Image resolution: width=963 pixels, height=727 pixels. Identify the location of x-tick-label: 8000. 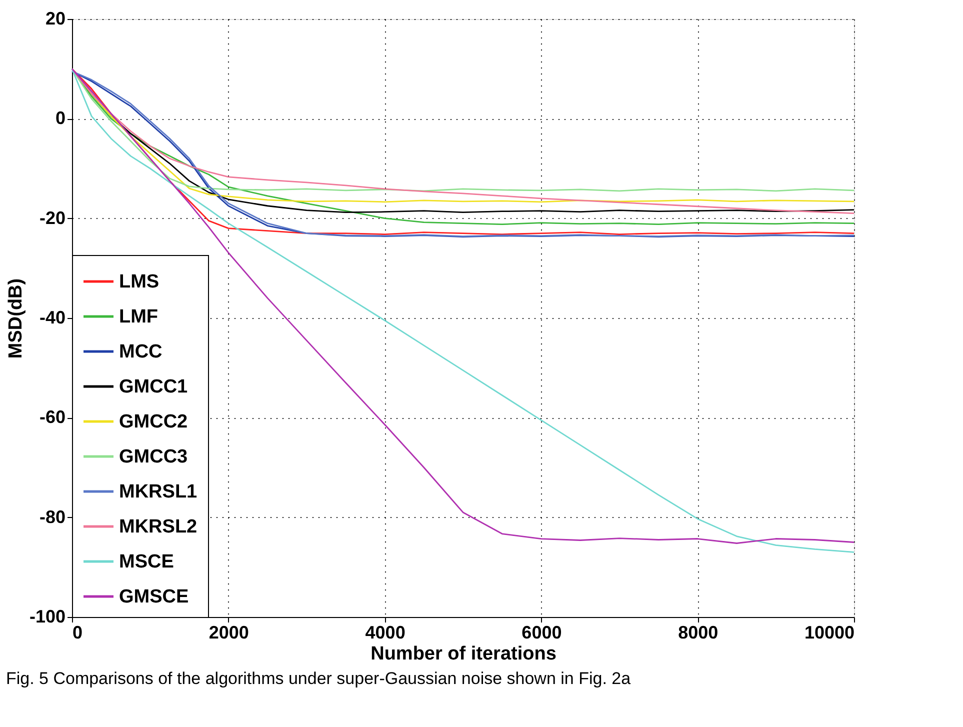
(698, 632).